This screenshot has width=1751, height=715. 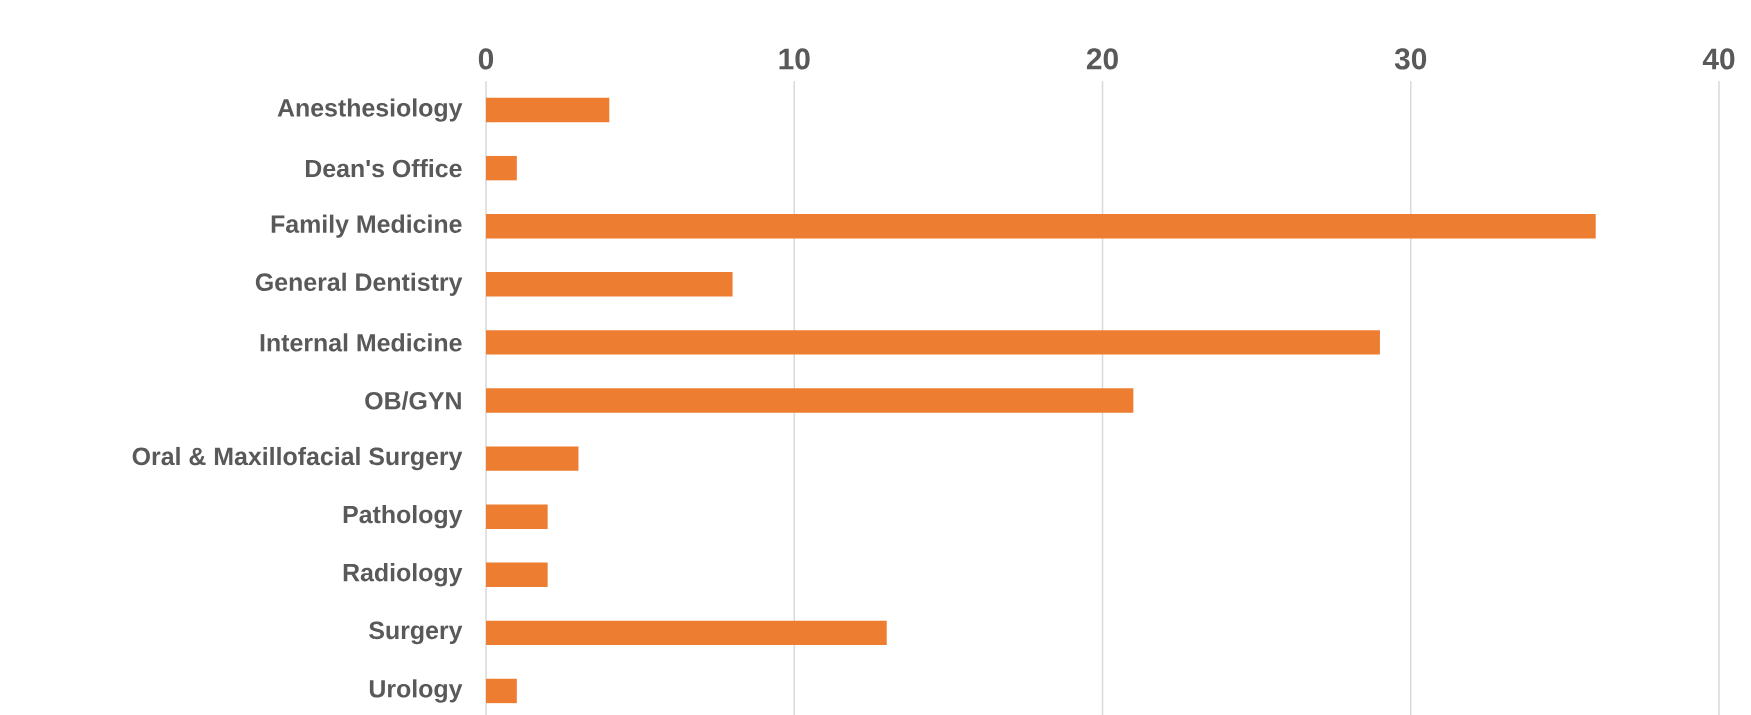 What do you see at coordinates (370, 110) in the screenshot?
I see `y-tick-label: Anesthesiology` at bounding box center [370, 110].